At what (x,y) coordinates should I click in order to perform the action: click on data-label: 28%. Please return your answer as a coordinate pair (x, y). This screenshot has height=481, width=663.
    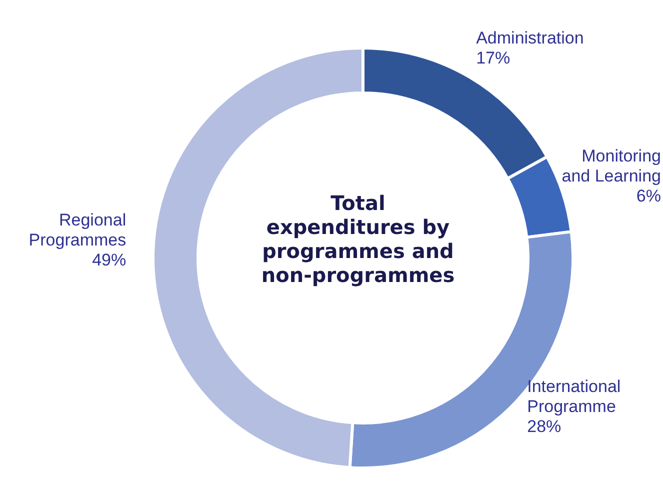
    Looking at the image, I should click on (544, 426).